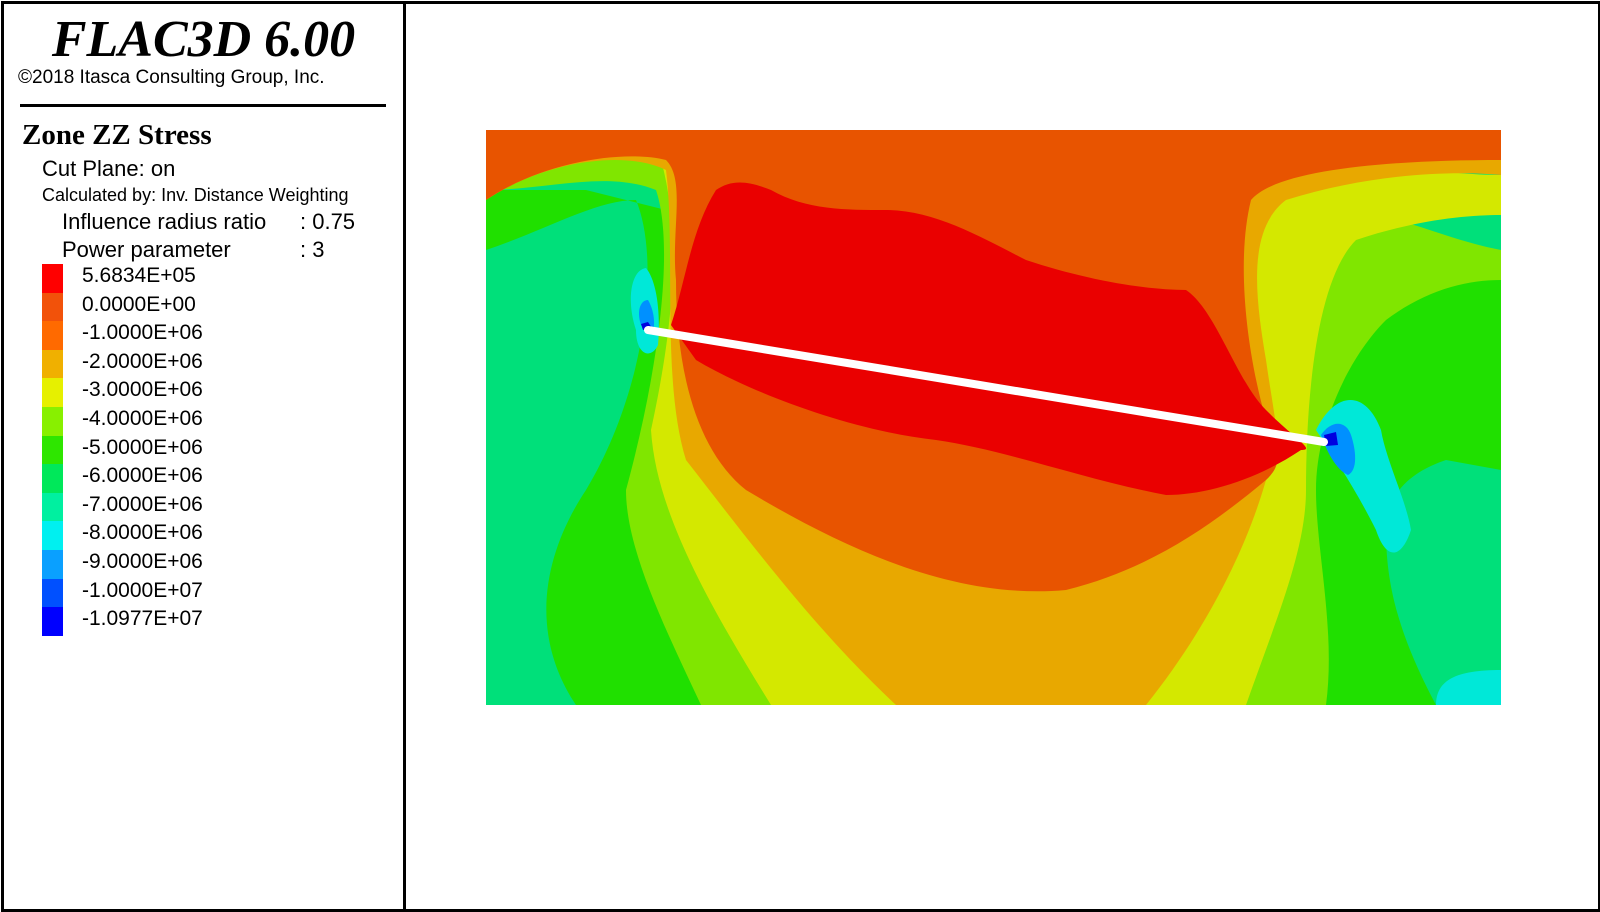 The image size is (1600, 912). What do you see at coordinates (117, 135) in the screenshot?
I see `plot-title: Zone ZZ Stress` at bounding box center [117, 135].